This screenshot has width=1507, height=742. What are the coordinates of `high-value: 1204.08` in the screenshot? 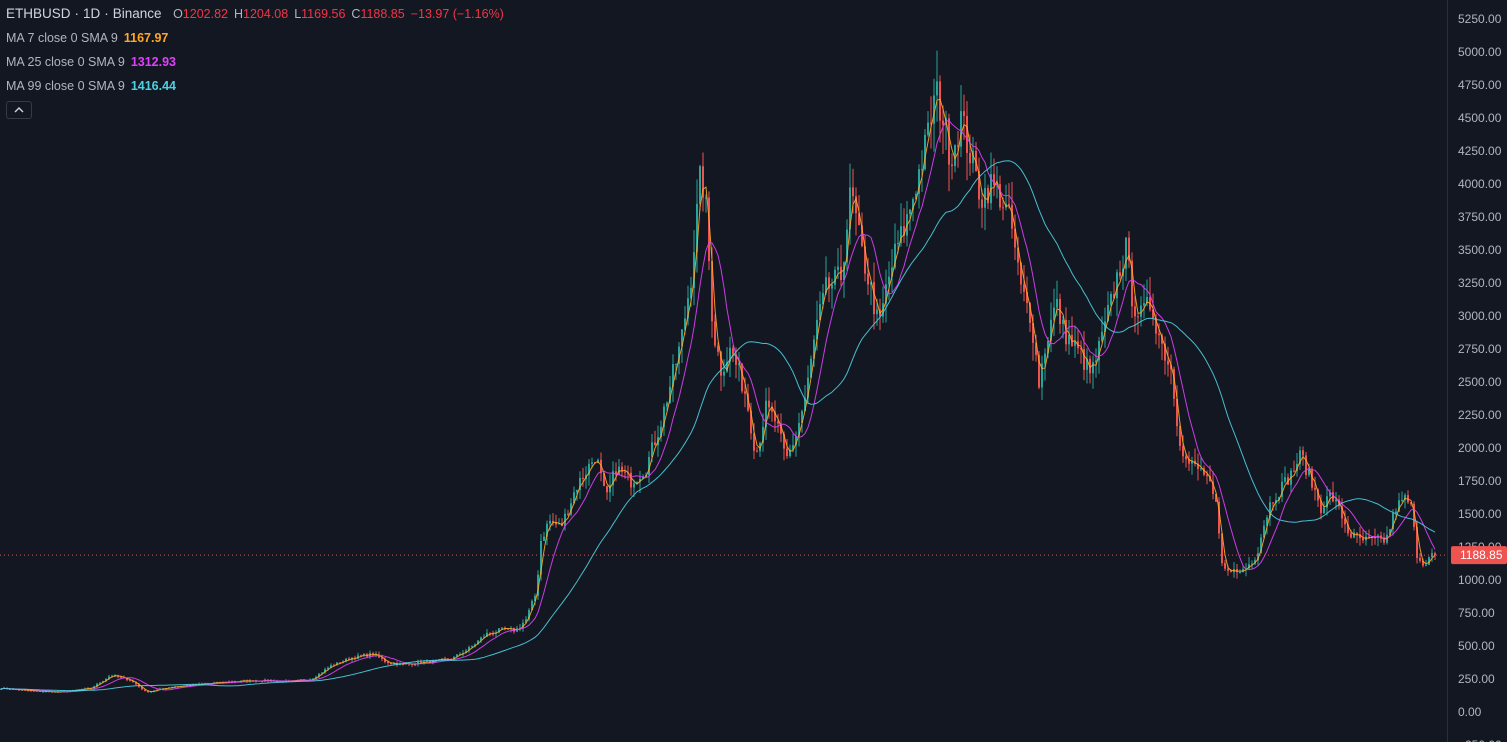 It's located at (266, 14).